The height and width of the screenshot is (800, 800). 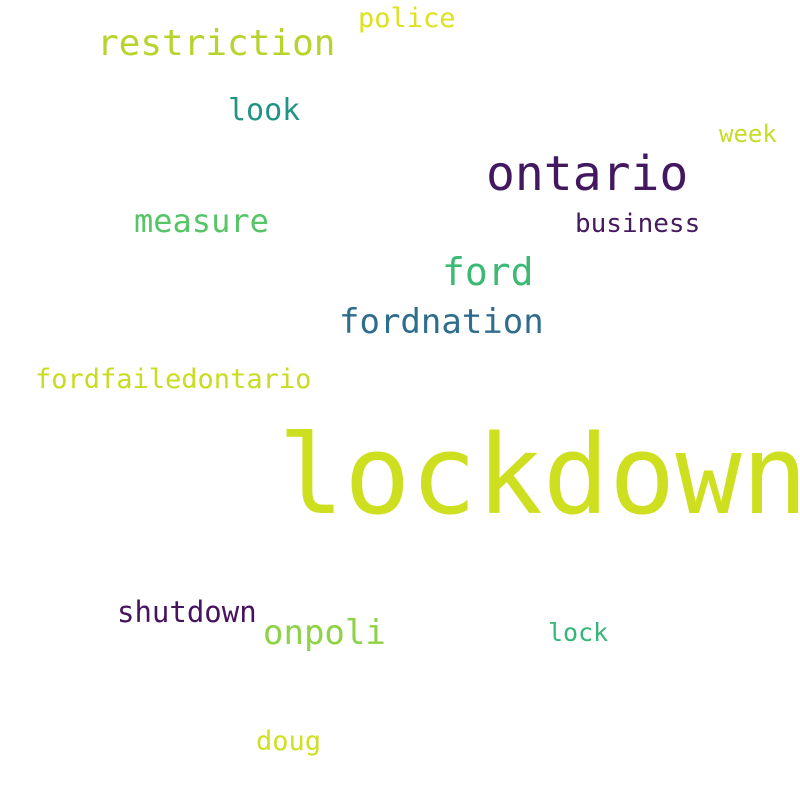 I want to click on word-fordnation: fordnation, so click(x=441, y=322).